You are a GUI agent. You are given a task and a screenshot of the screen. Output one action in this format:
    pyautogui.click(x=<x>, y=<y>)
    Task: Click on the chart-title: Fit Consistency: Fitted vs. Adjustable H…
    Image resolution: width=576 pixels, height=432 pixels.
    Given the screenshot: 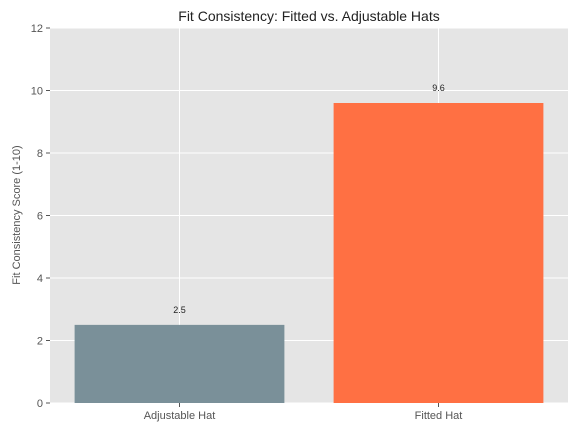 What is the action you would take?
    pyautogui.click(x=308, y=16)
    